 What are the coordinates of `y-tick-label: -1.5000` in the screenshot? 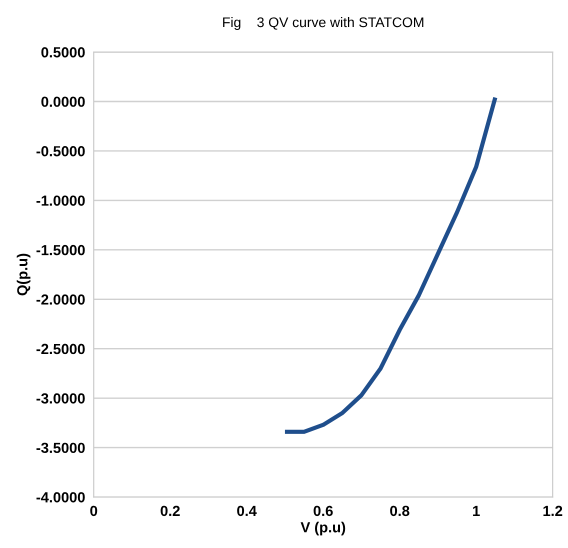 It's located at (60, 250).